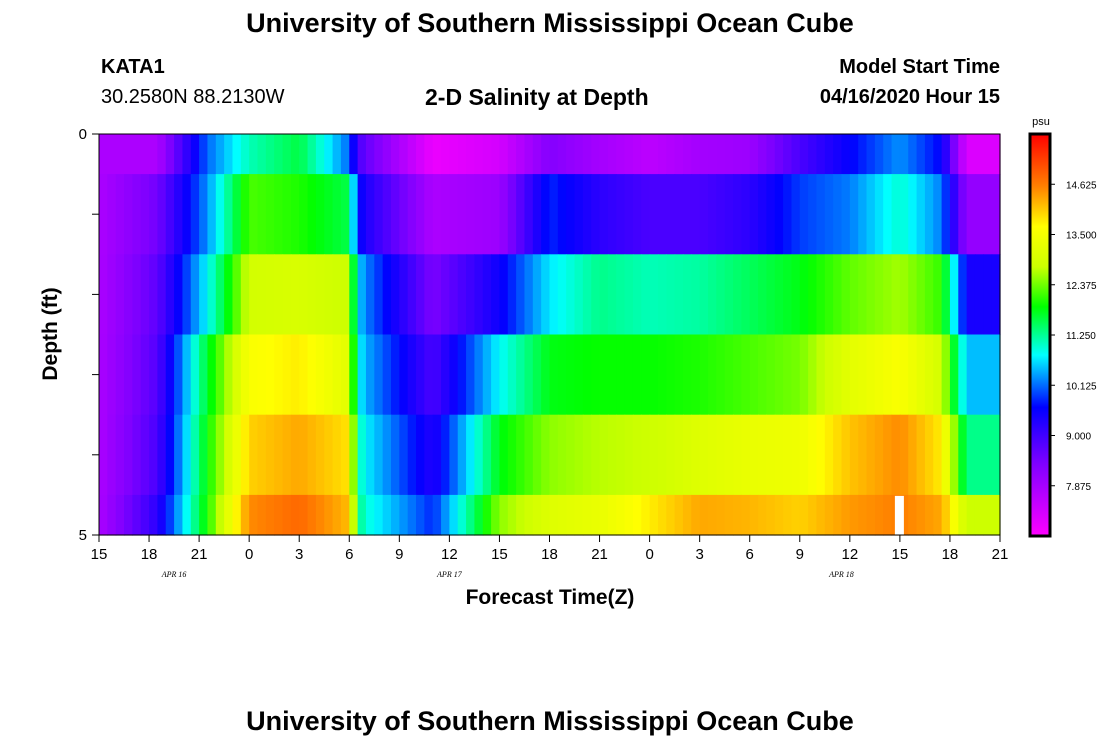  What do you see at coordinates (349, 554) in the screenshot?
I see `x-tick-label: 6` at bounding box center [349, 554].